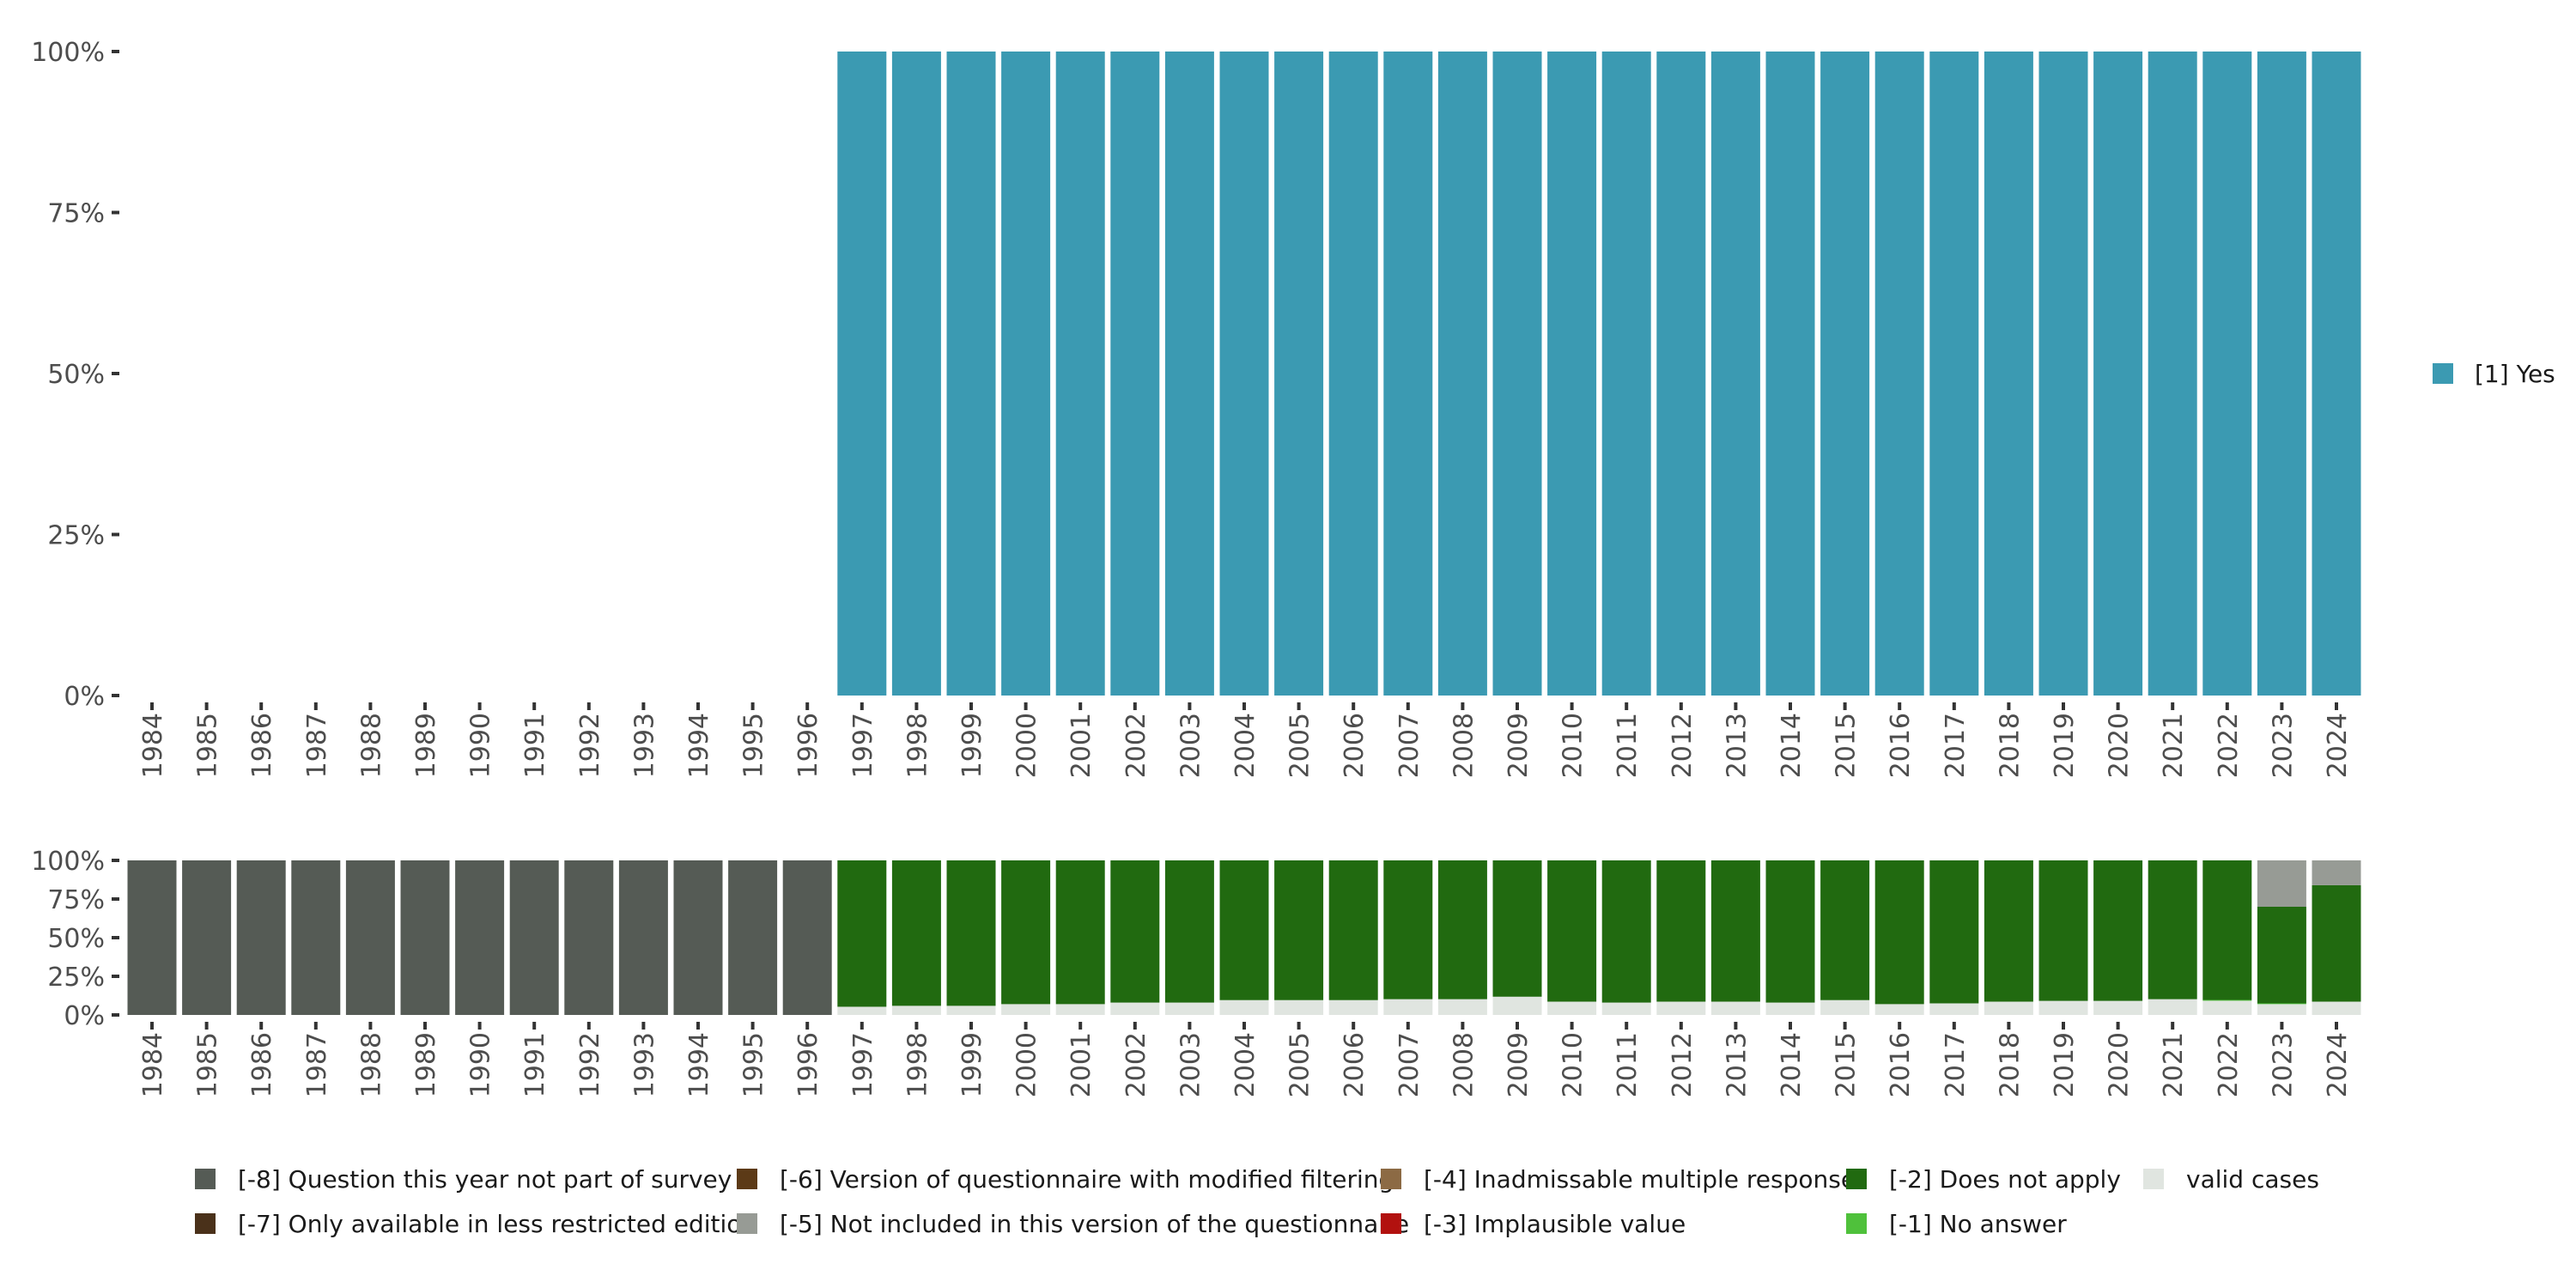 The image size is (2576, 1288). Describe the element at coordinates (1300, 746) in the screenshot. I see `x-tick-label: 2005` at that location.